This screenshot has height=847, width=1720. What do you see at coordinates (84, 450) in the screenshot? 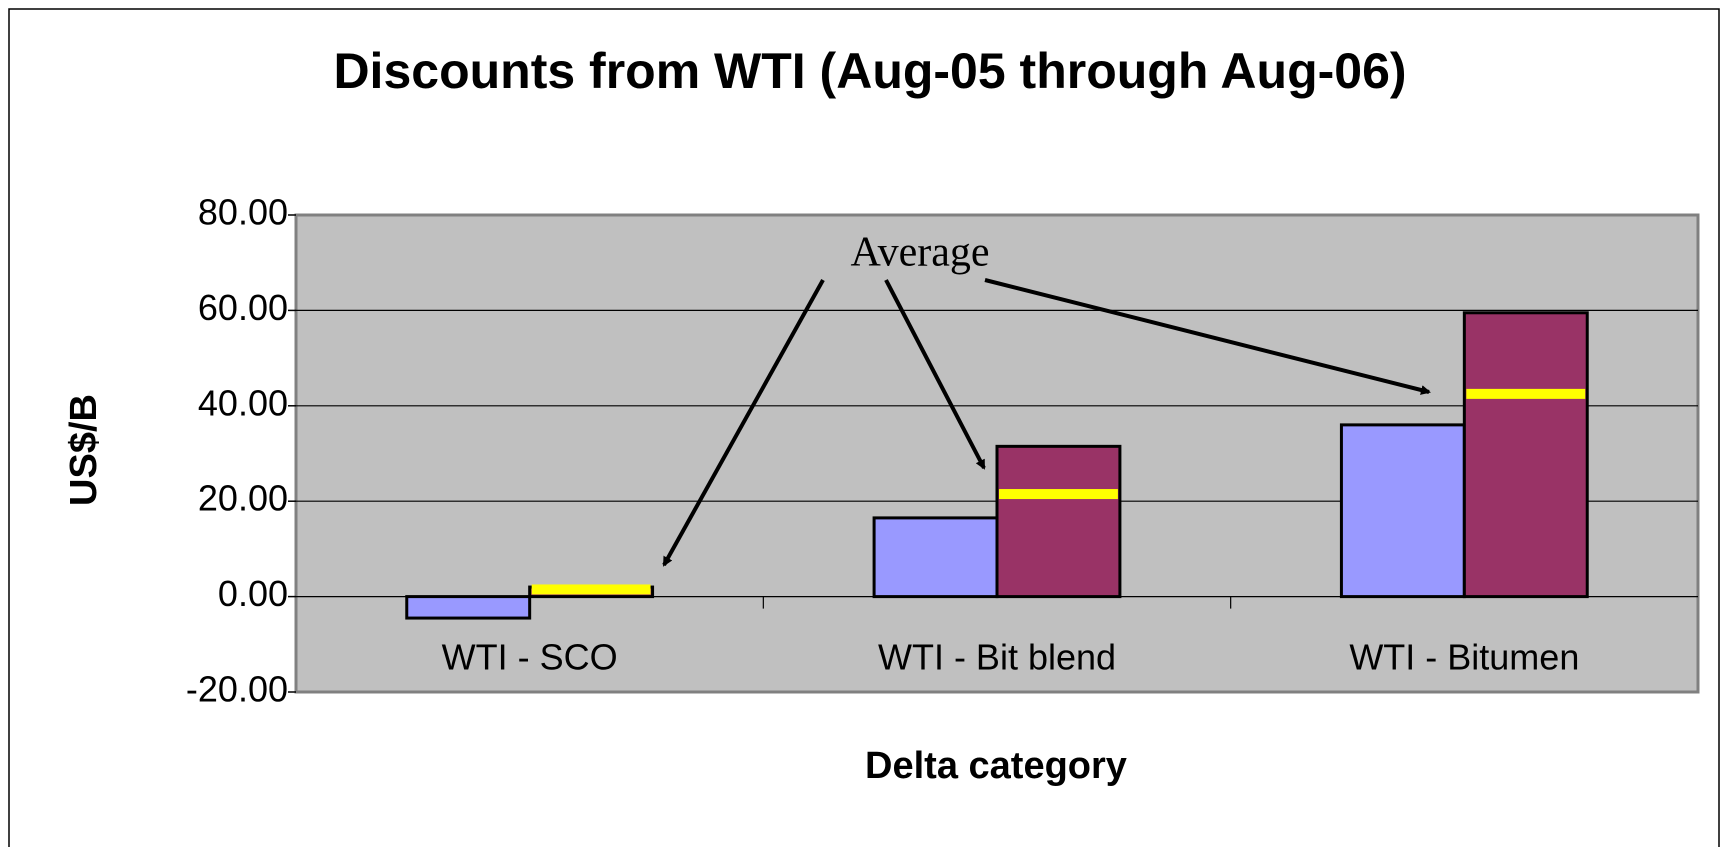
I see `y-axis-label: US$/B` at bounding box center [84, 450].